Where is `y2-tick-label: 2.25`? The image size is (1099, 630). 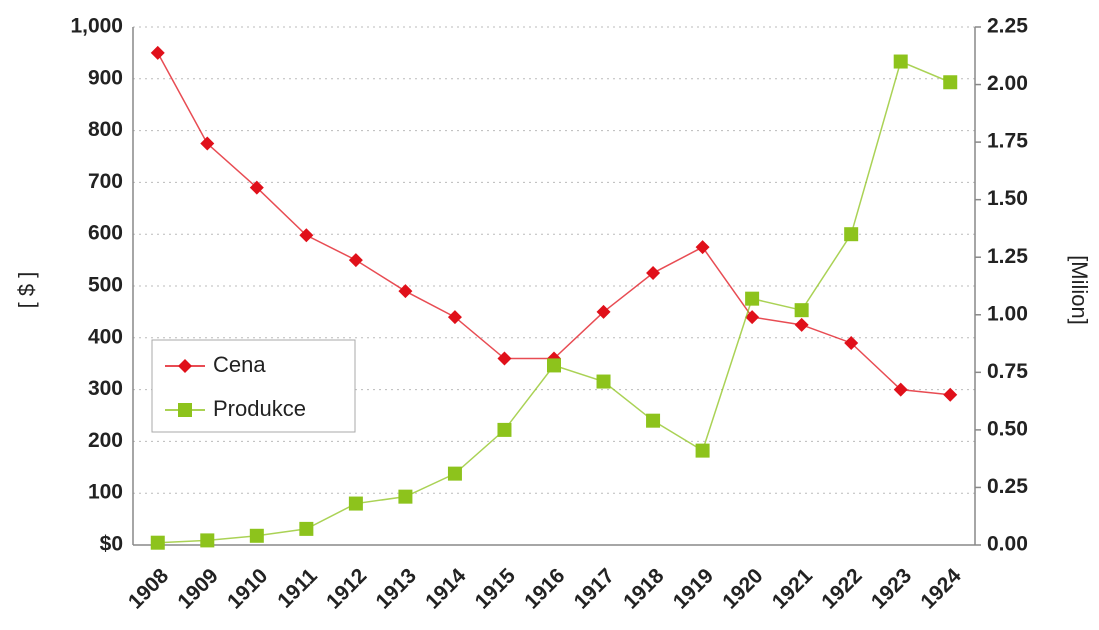 y2-tick-label: 2.25 is located at coordinates (1007, 26).